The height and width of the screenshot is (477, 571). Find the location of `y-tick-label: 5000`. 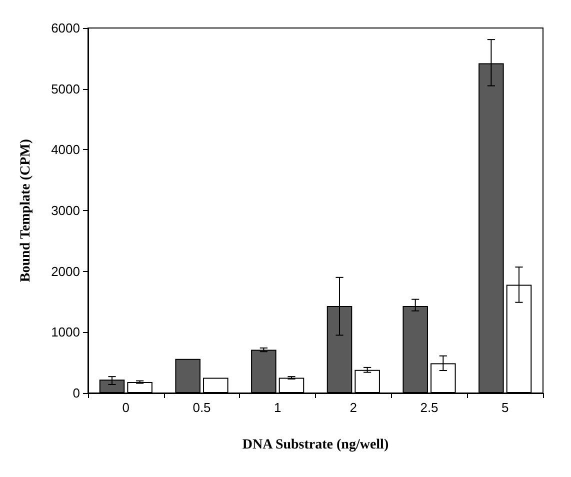

y-tick-label: 5000 is located at coordinates (65, 88).